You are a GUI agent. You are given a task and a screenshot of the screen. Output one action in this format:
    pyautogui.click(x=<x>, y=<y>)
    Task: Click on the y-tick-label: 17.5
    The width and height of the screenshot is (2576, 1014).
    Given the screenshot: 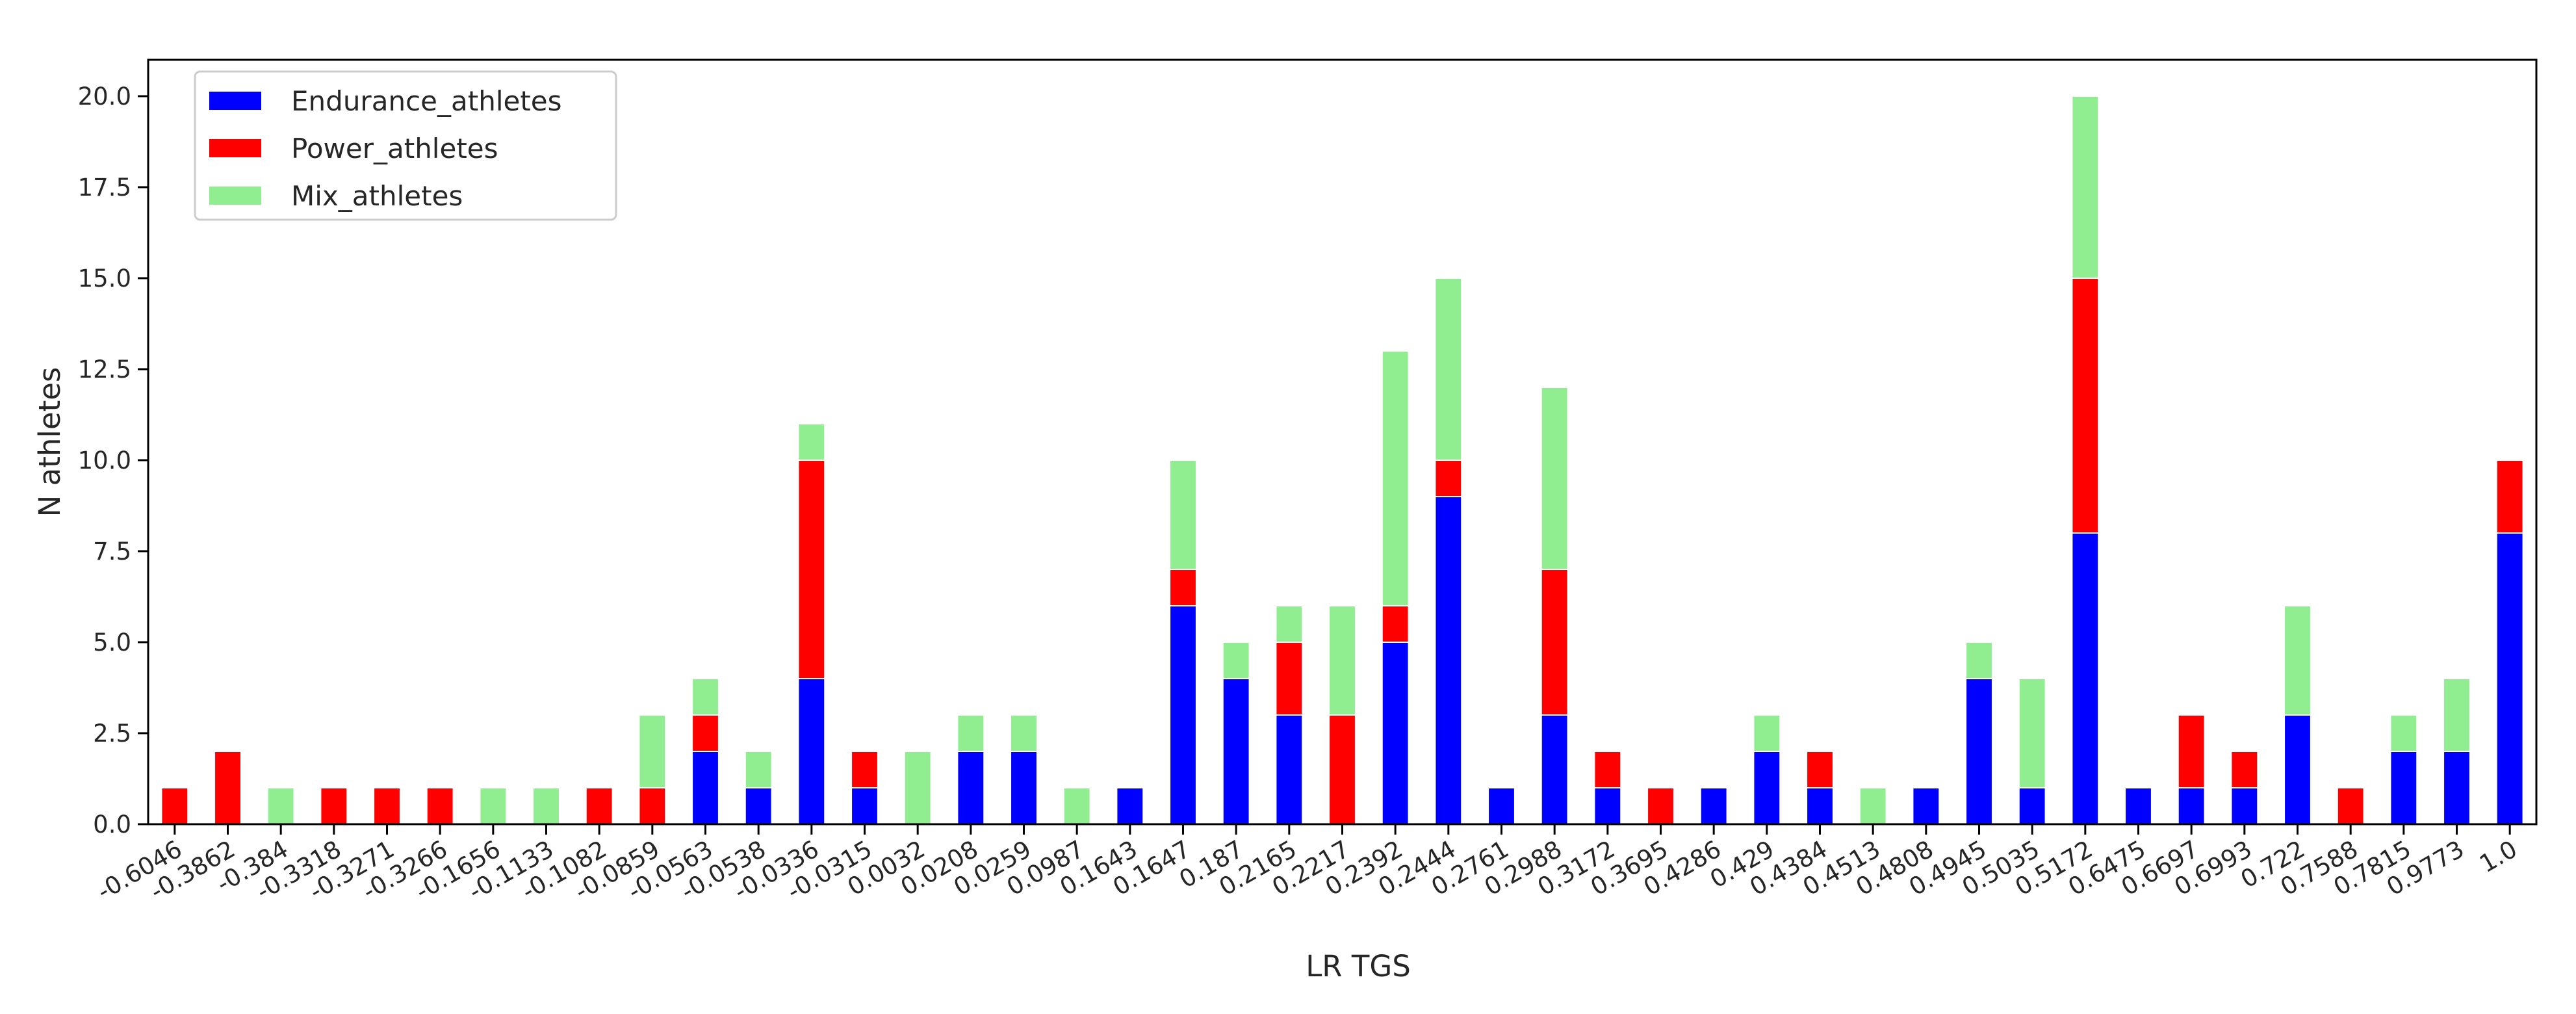 What is the action you would take?
    pyautogui.click(x=104, y=188)
    